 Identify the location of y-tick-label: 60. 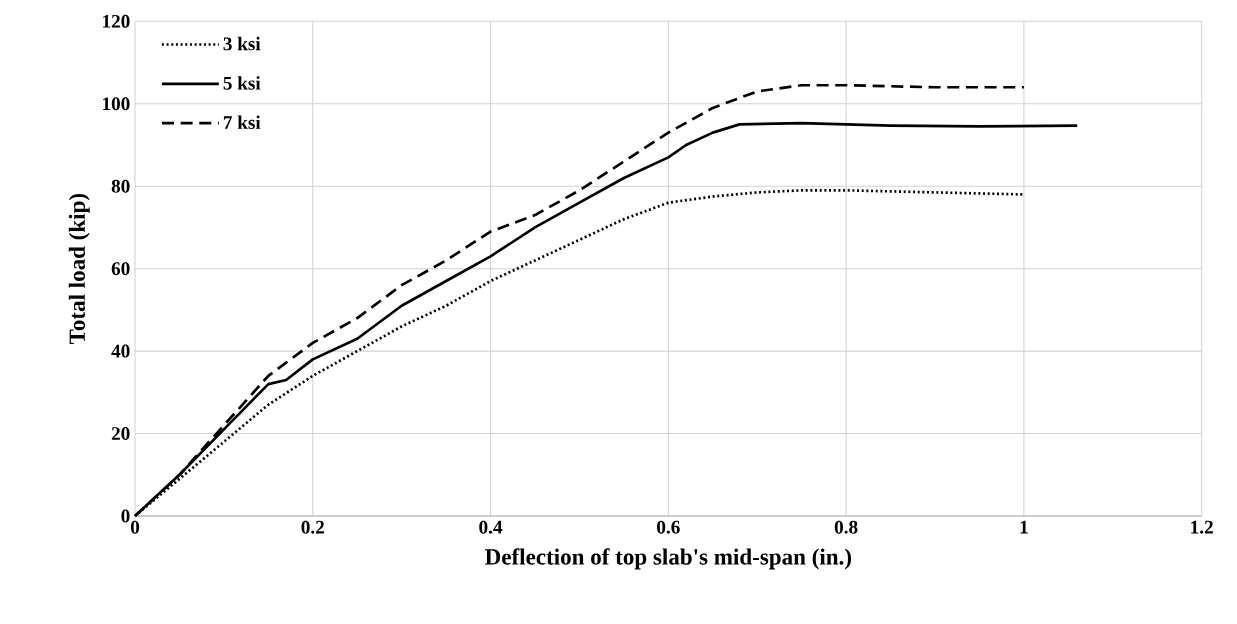
(120, 269).